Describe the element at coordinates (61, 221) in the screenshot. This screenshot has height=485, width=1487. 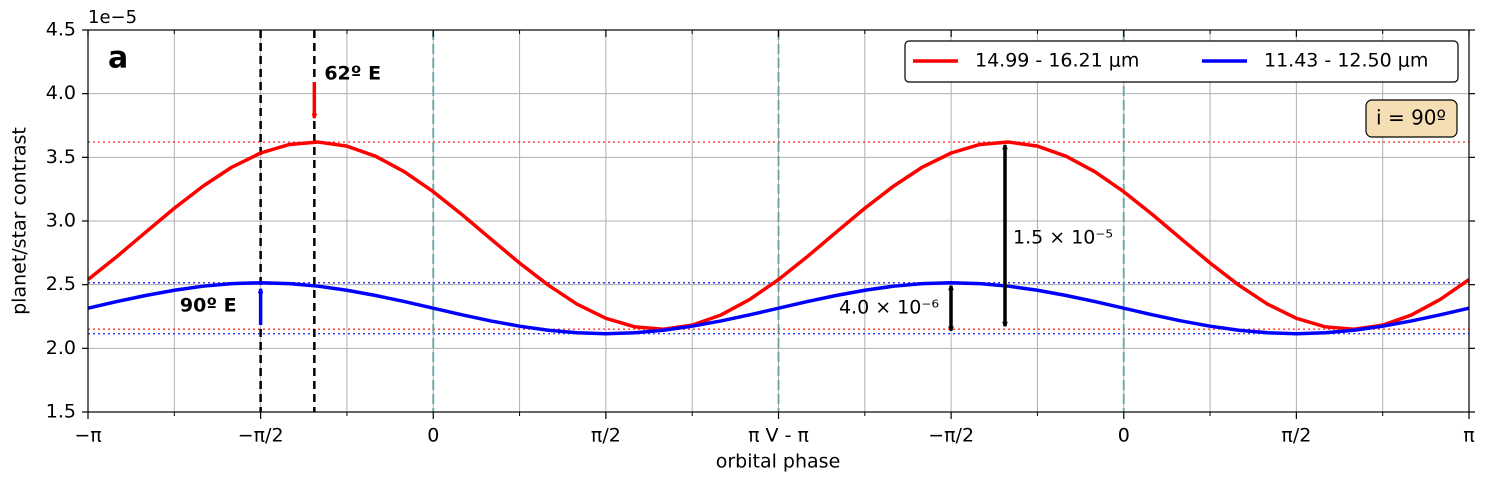
I see `y-tick-label: 3.0` at that location.